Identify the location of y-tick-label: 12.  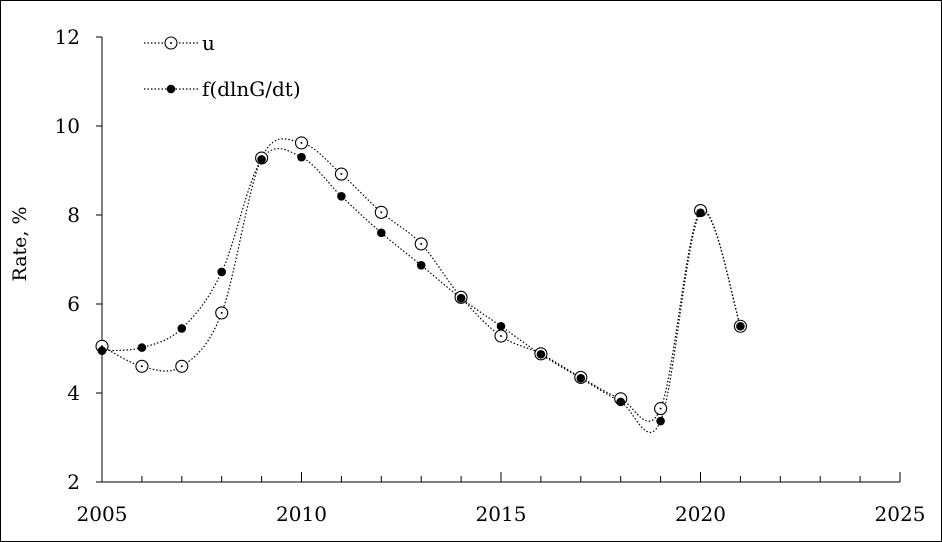
(67, 37).